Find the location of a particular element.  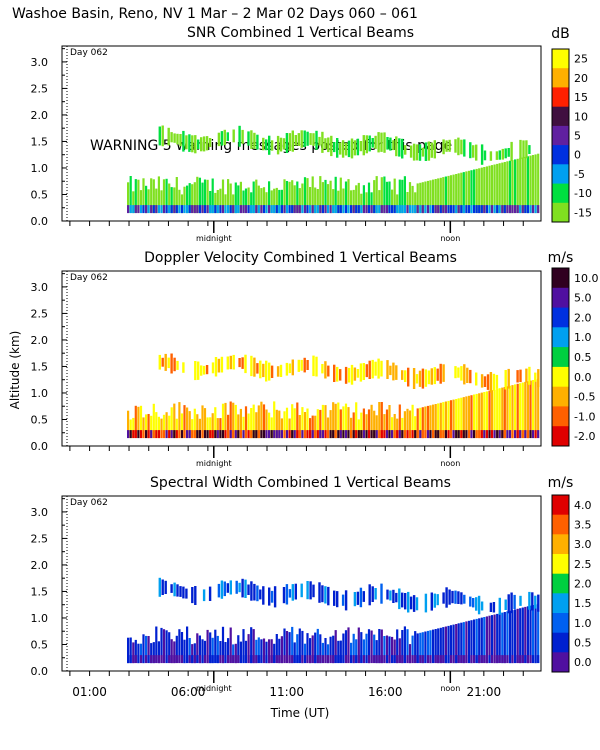

colorbar-frame is located at coordinates (560, 357).